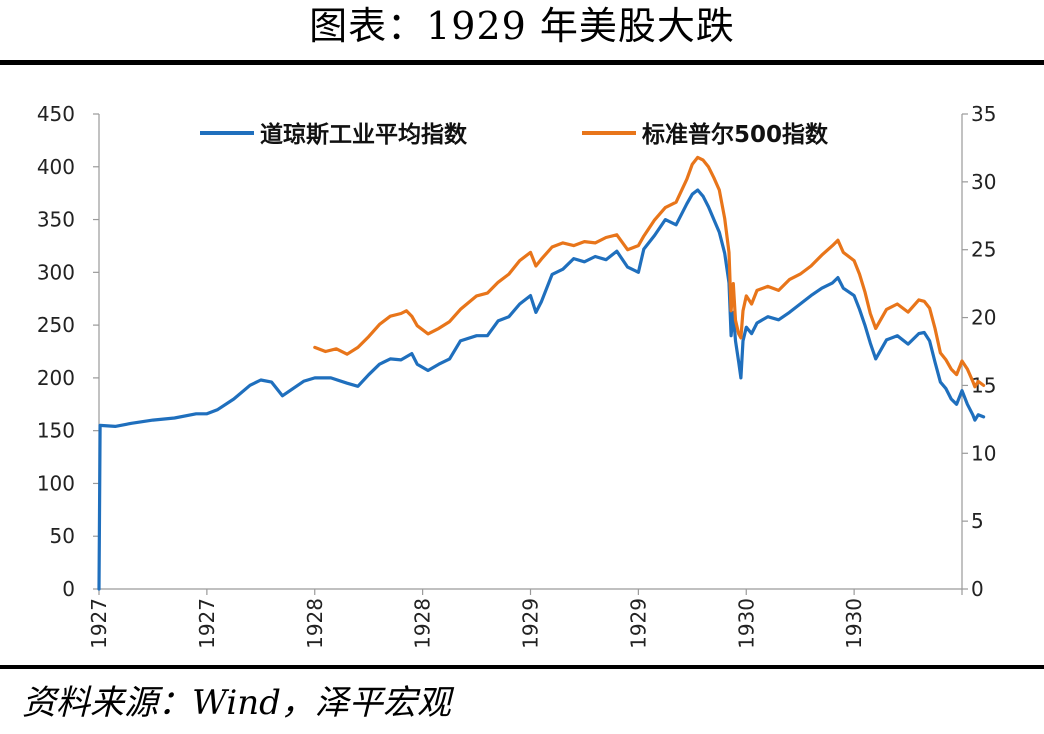  What do you see at coordinates (62, 536) in the screenshot?
I see `left-tick-label: 50` at bounding box center [62, 536].